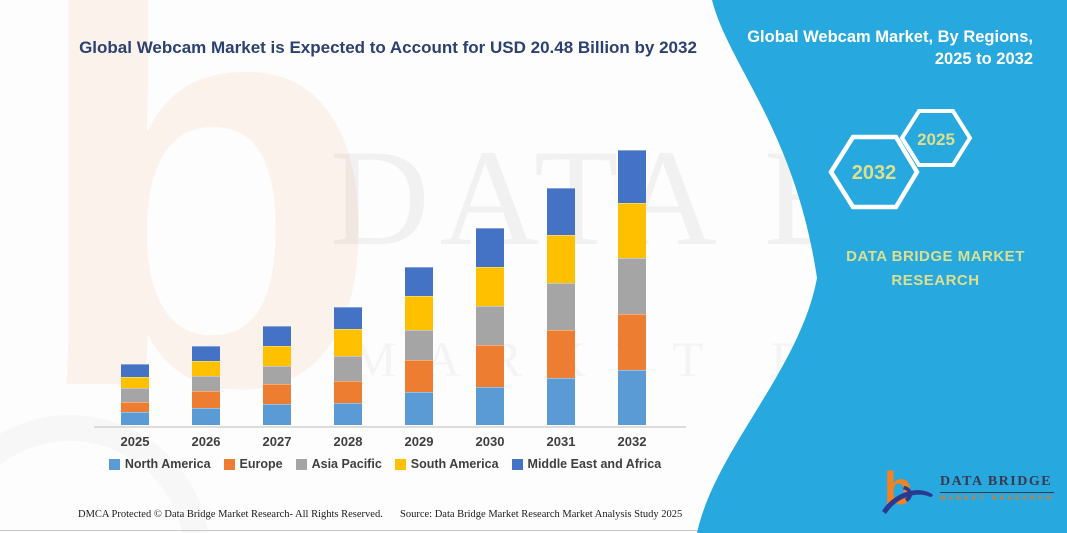 This screenshot has height=533, width=1067. Describe the element at coordinates (490, 247) in the screenshot. I see `bar-2030-middle-east-and-africa` at that location.